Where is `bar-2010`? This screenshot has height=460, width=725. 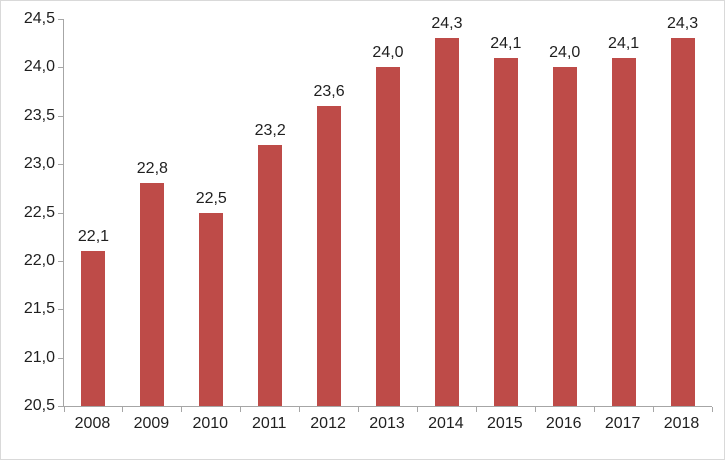
bar-2010 is located at coordinates (211, 309).